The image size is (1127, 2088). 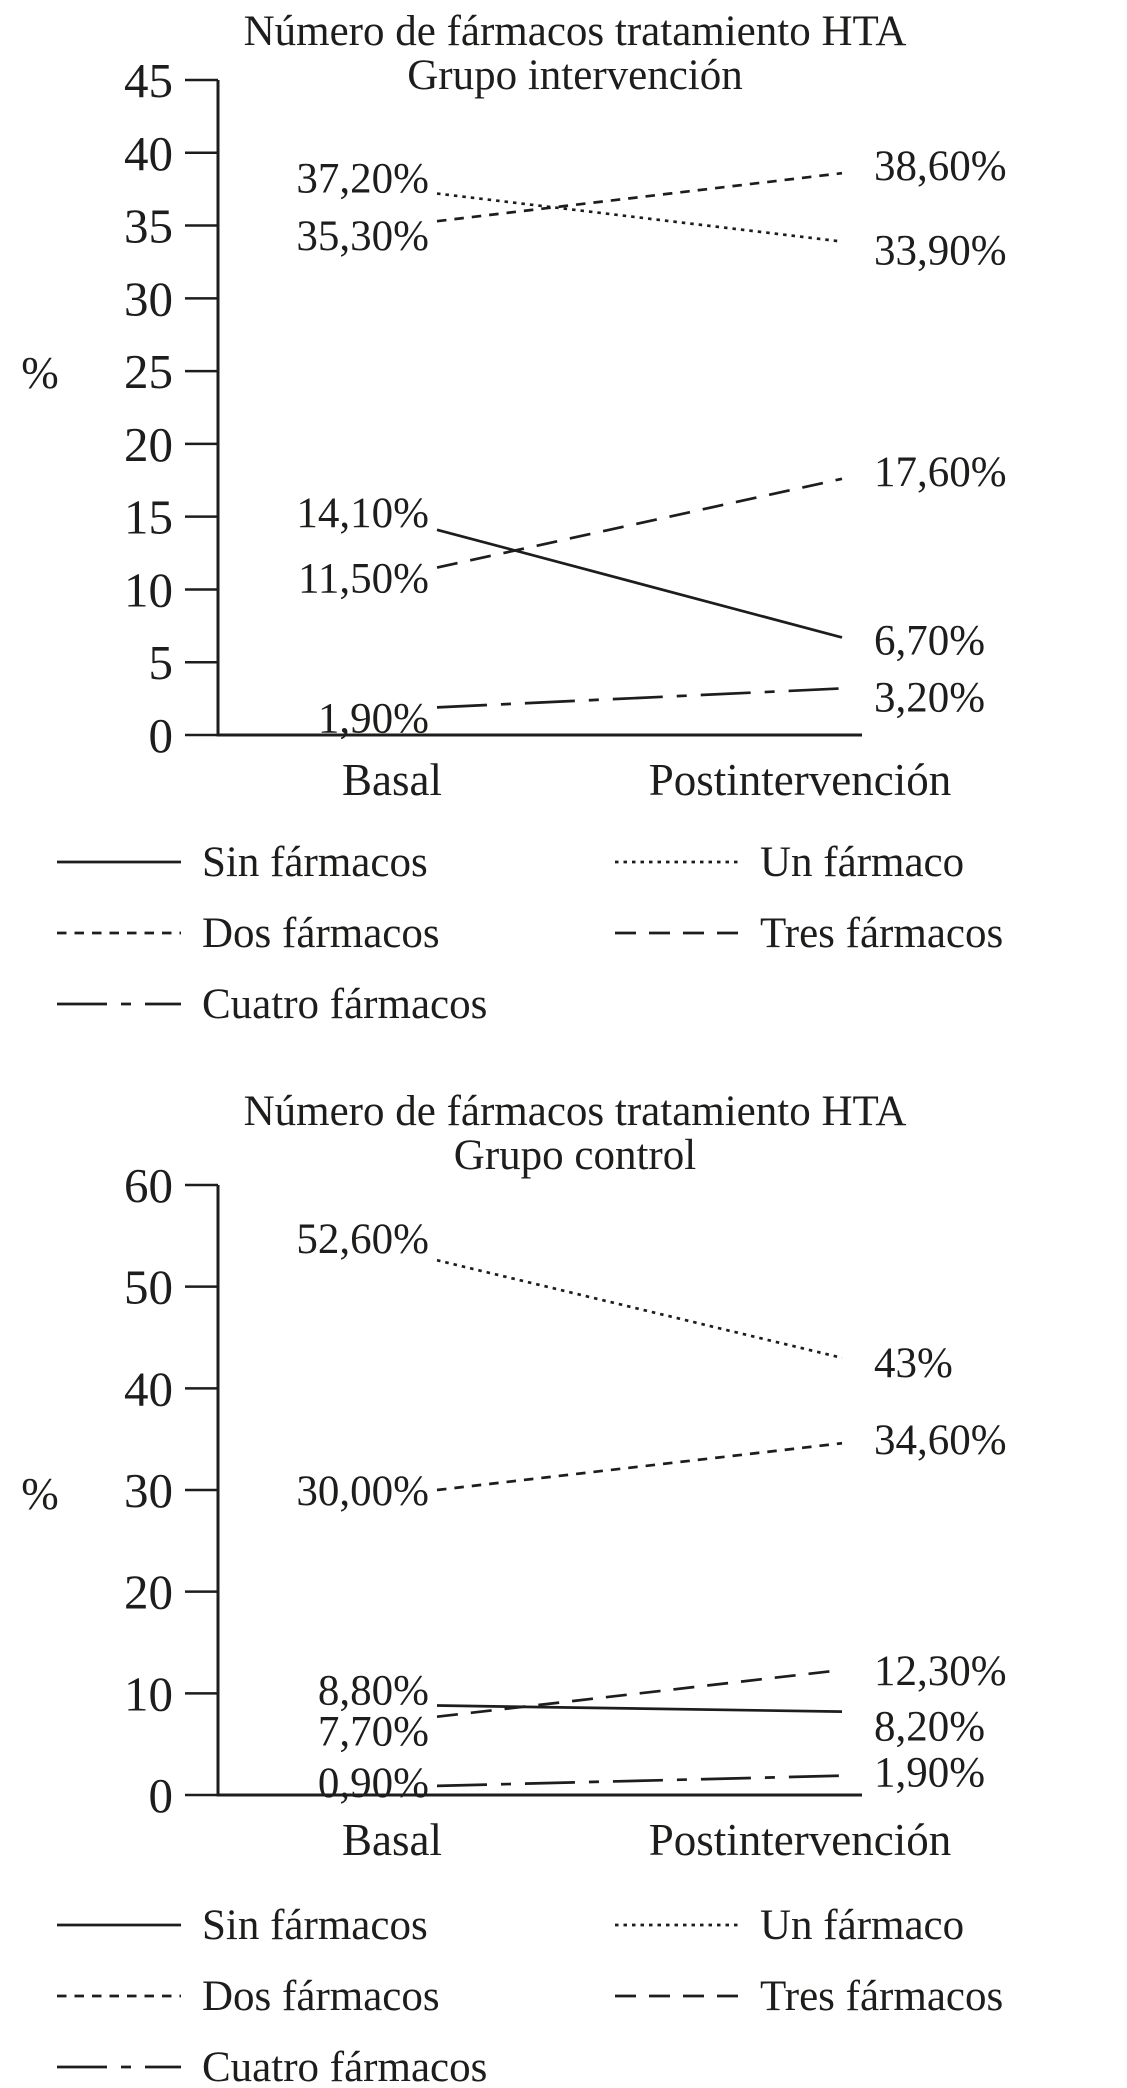 What do you see at coordinates (362, 1491) in the screenshot?
I see `data-label-basal: 30,00%` at bounding box center [362, 1491].